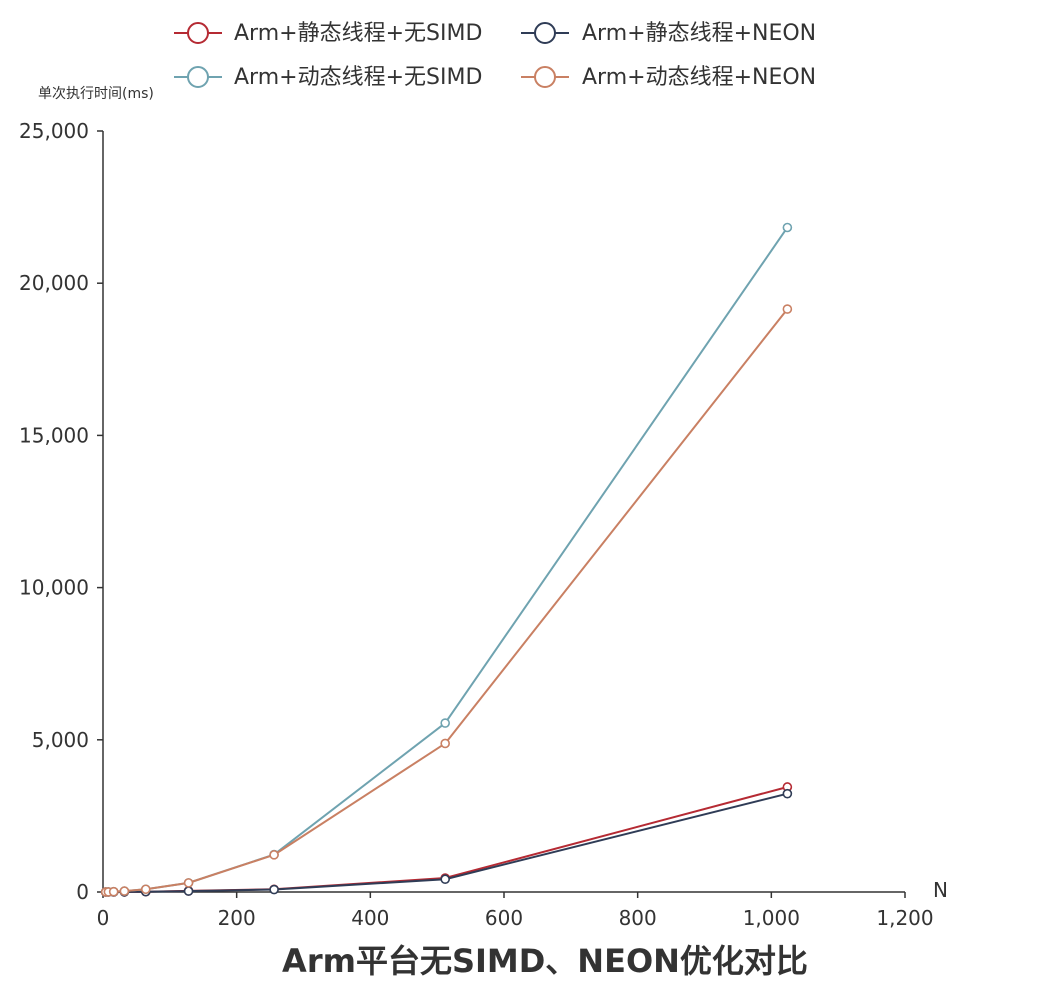  What do you see at coordinates (60, 740) in the screenshot?
I see `y-tick-label: 5,000` at bounding box center [60, 740].